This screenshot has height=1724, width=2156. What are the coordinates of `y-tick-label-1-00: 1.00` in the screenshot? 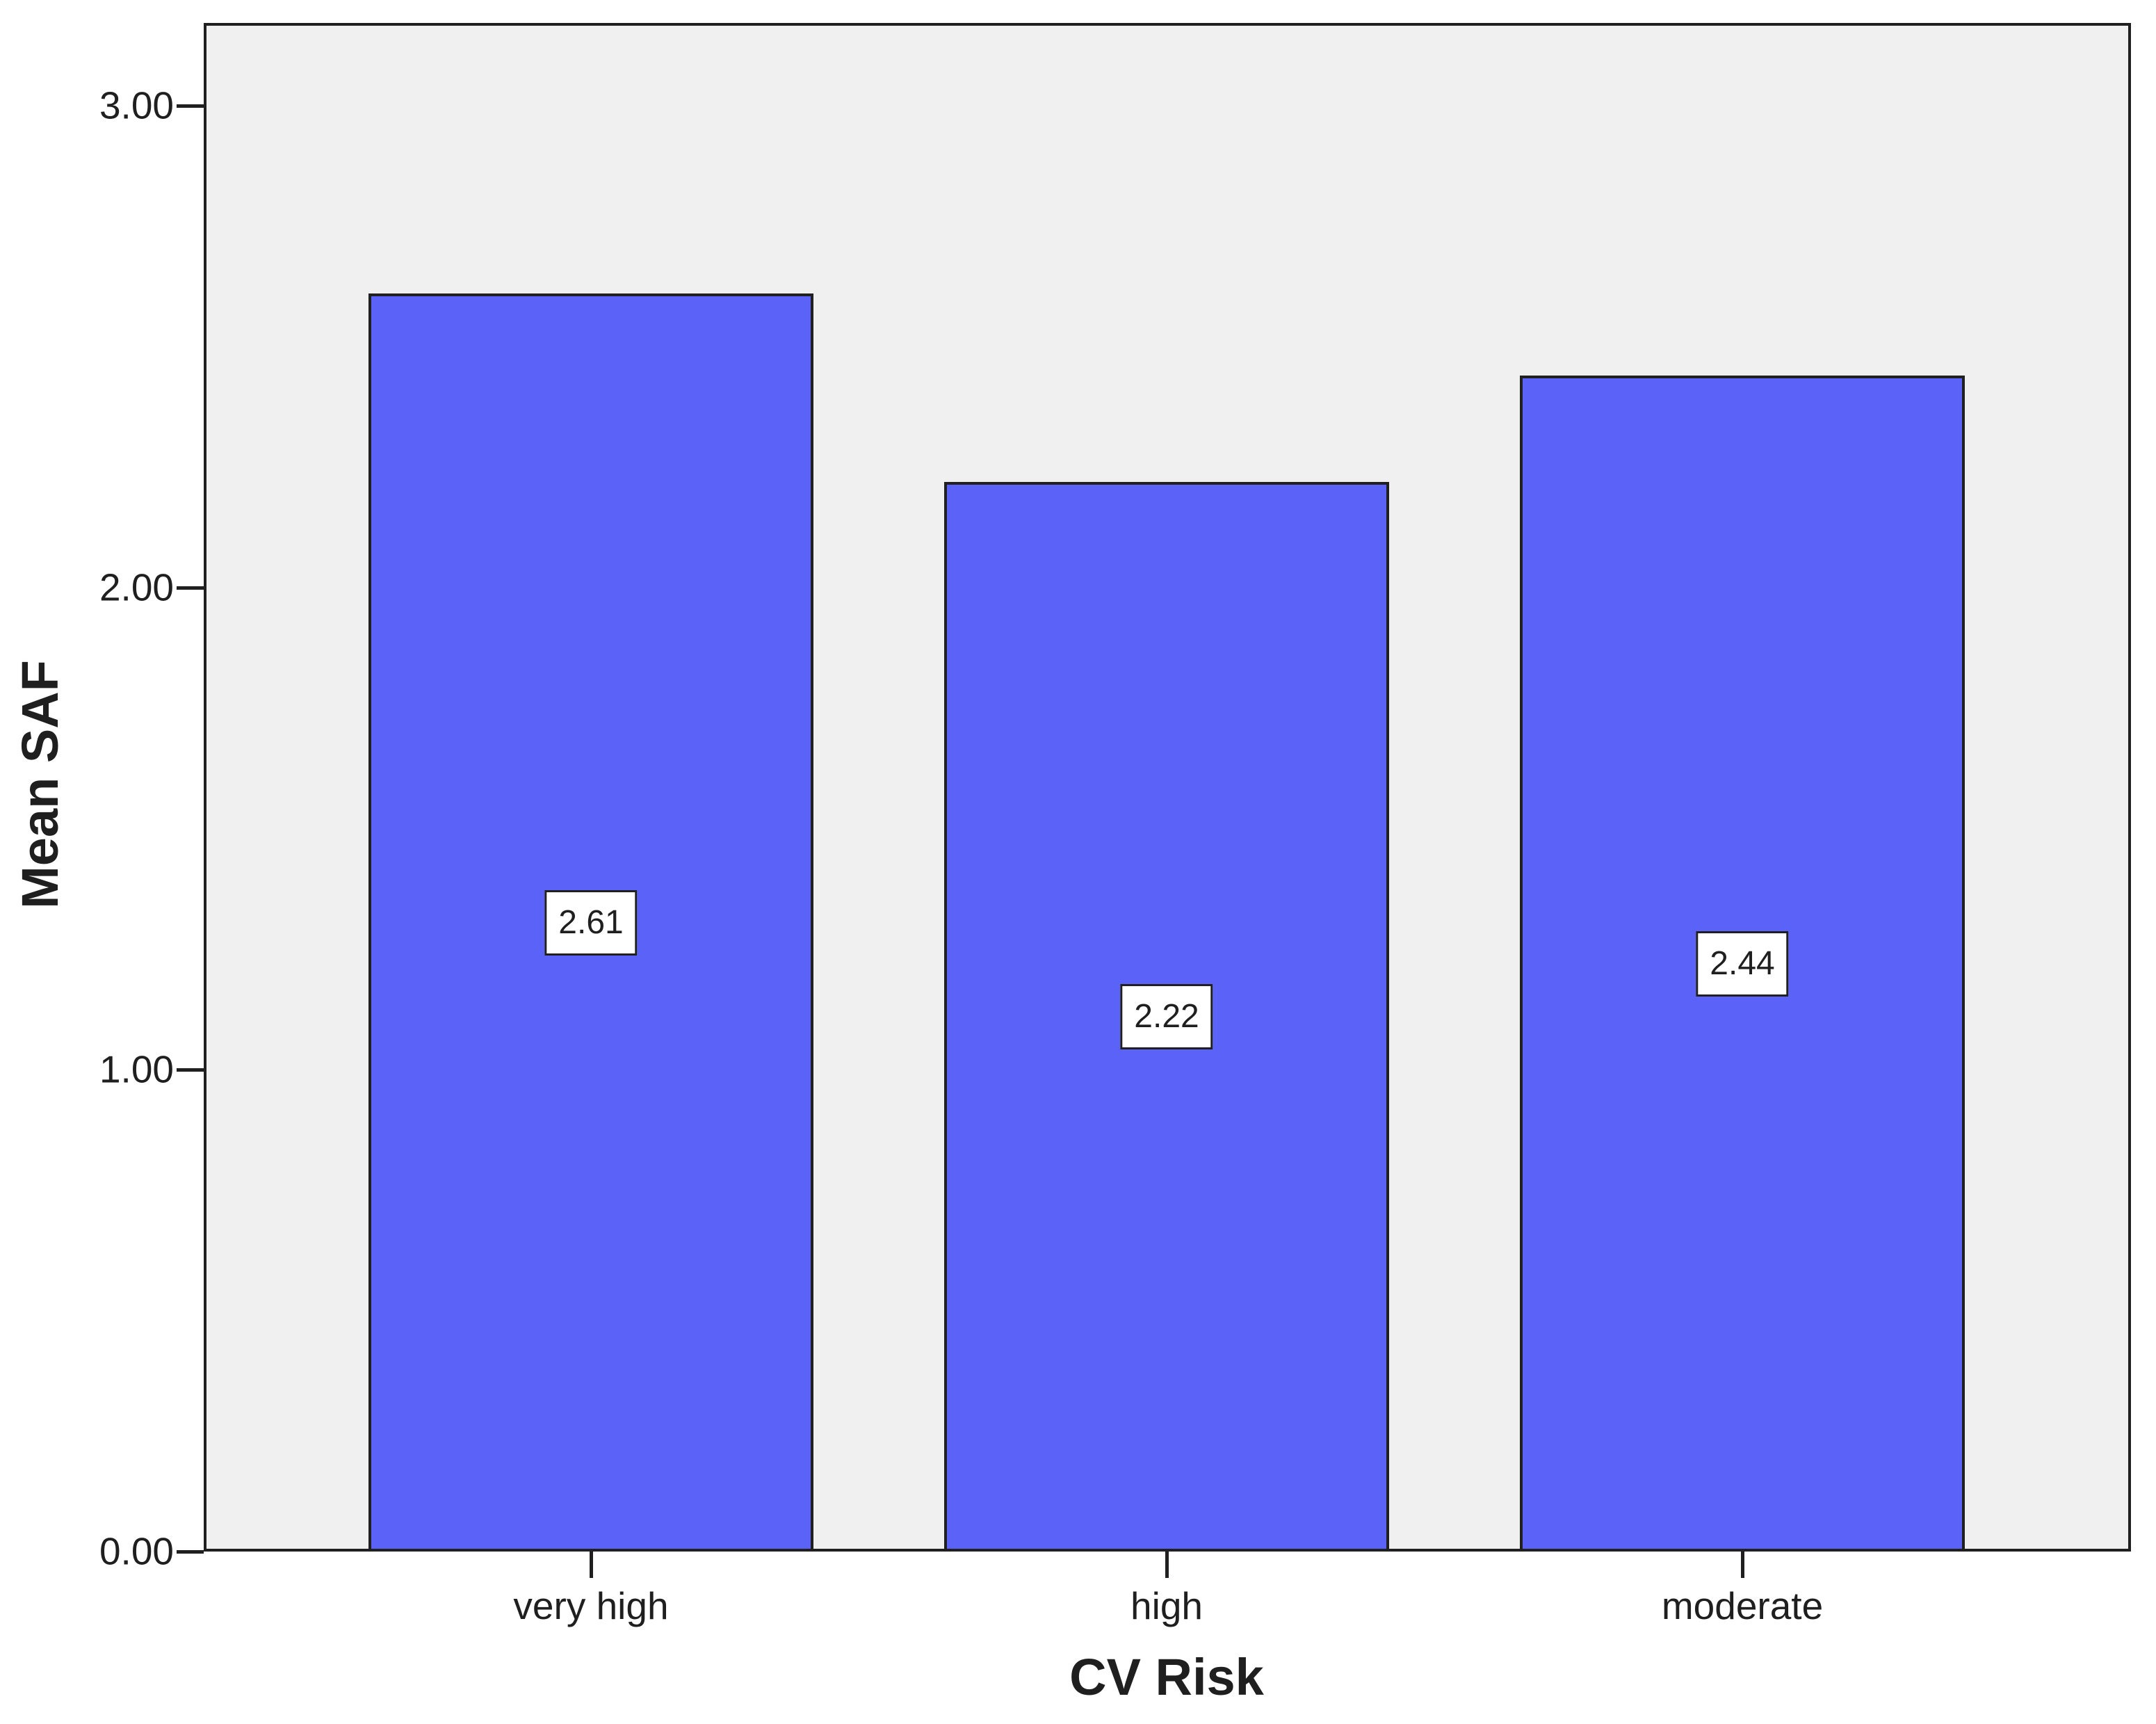 It's located at (136, 1069).